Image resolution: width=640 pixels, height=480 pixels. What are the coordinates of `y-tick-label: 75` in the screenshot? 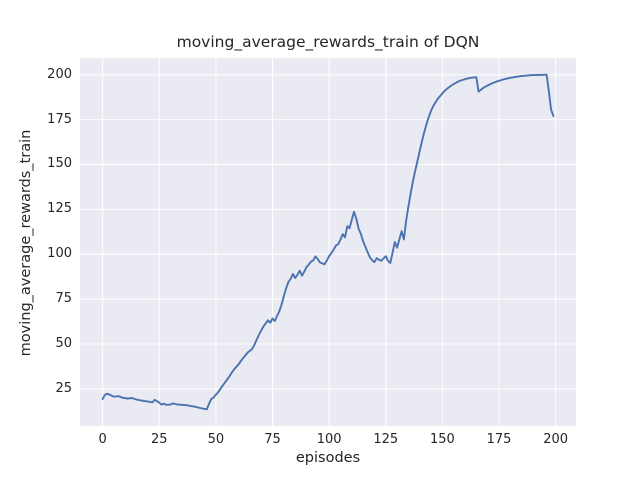 It's located at (63, 299).